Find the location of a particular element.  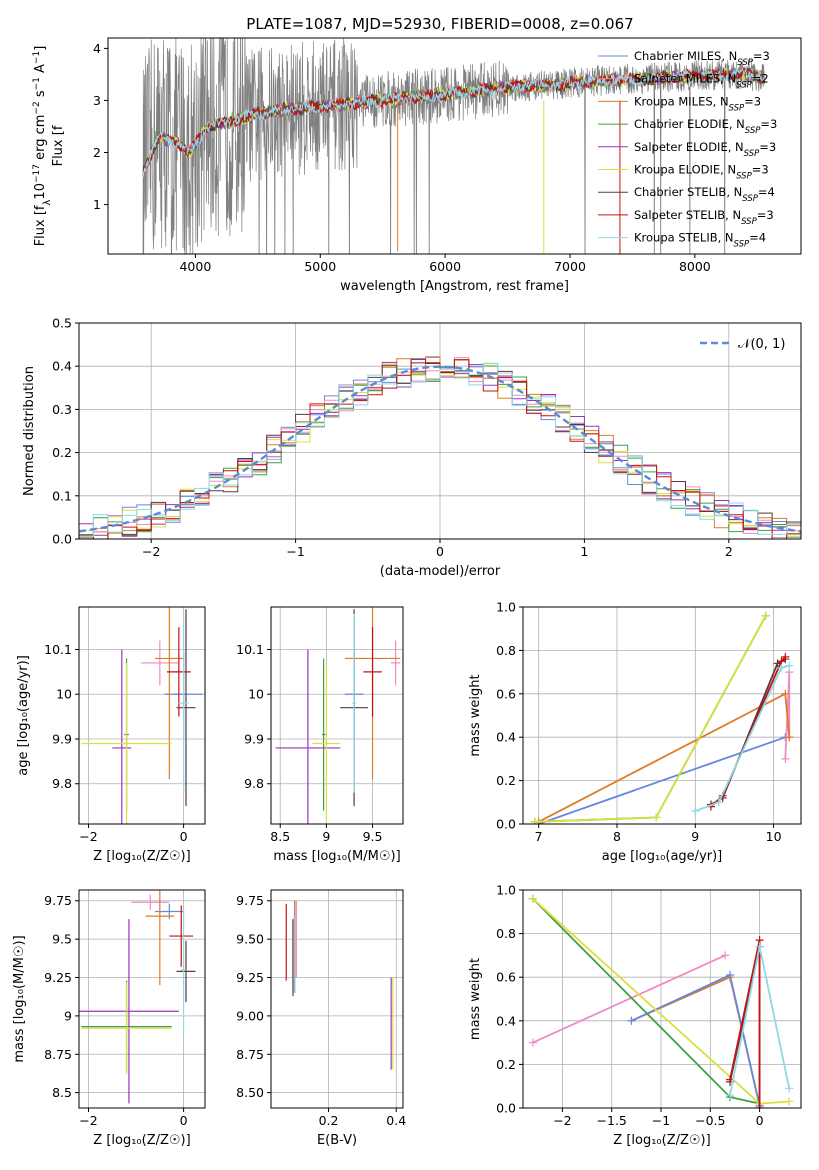

legend-label: Salpeter ELODIE, NSSP=3 is located at coordinates (705, 149).